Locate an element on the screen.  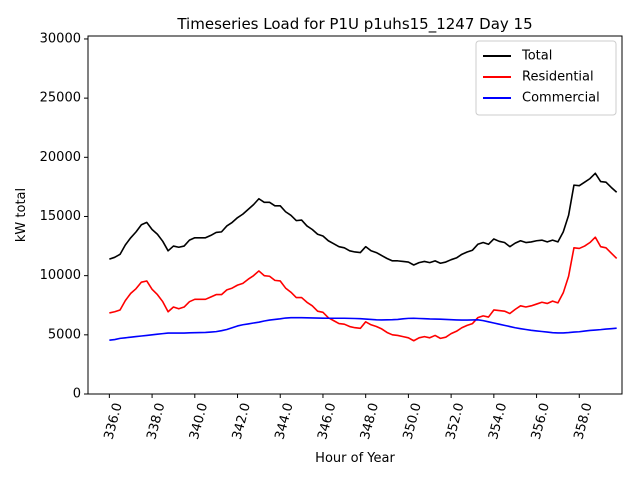
y-tick-label: 15000 is located at coordinates (60, 216).